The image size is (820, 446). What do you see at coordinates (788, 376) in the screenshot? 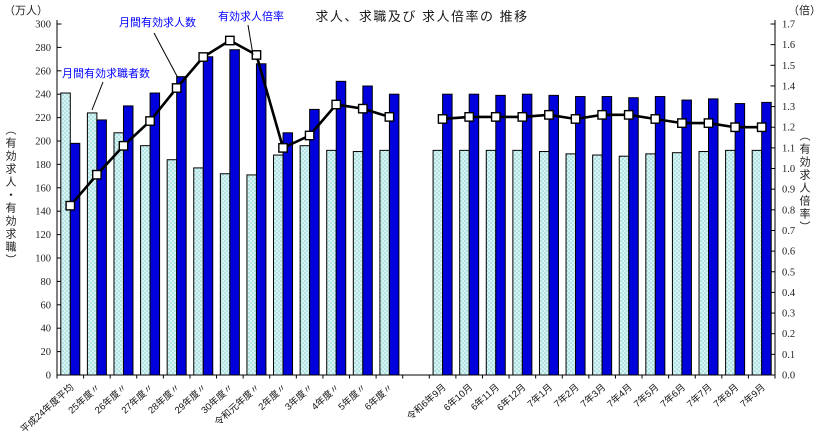
I see `right-axis-tick-label: 0.0` at bounding box center [788, 376].